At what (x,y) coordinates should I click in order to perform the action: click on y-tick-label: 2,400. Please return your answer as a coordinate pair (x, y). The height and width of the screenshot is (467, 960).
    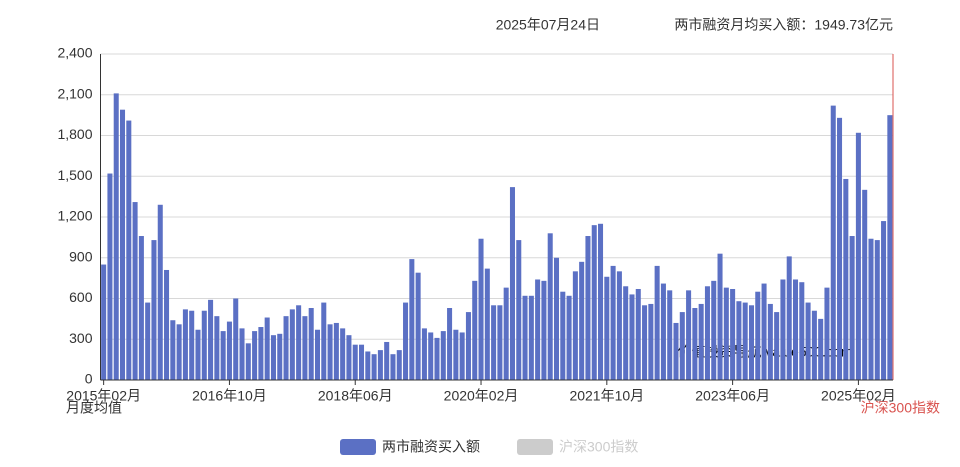
    Looking at the image, I should click on (74, 53).